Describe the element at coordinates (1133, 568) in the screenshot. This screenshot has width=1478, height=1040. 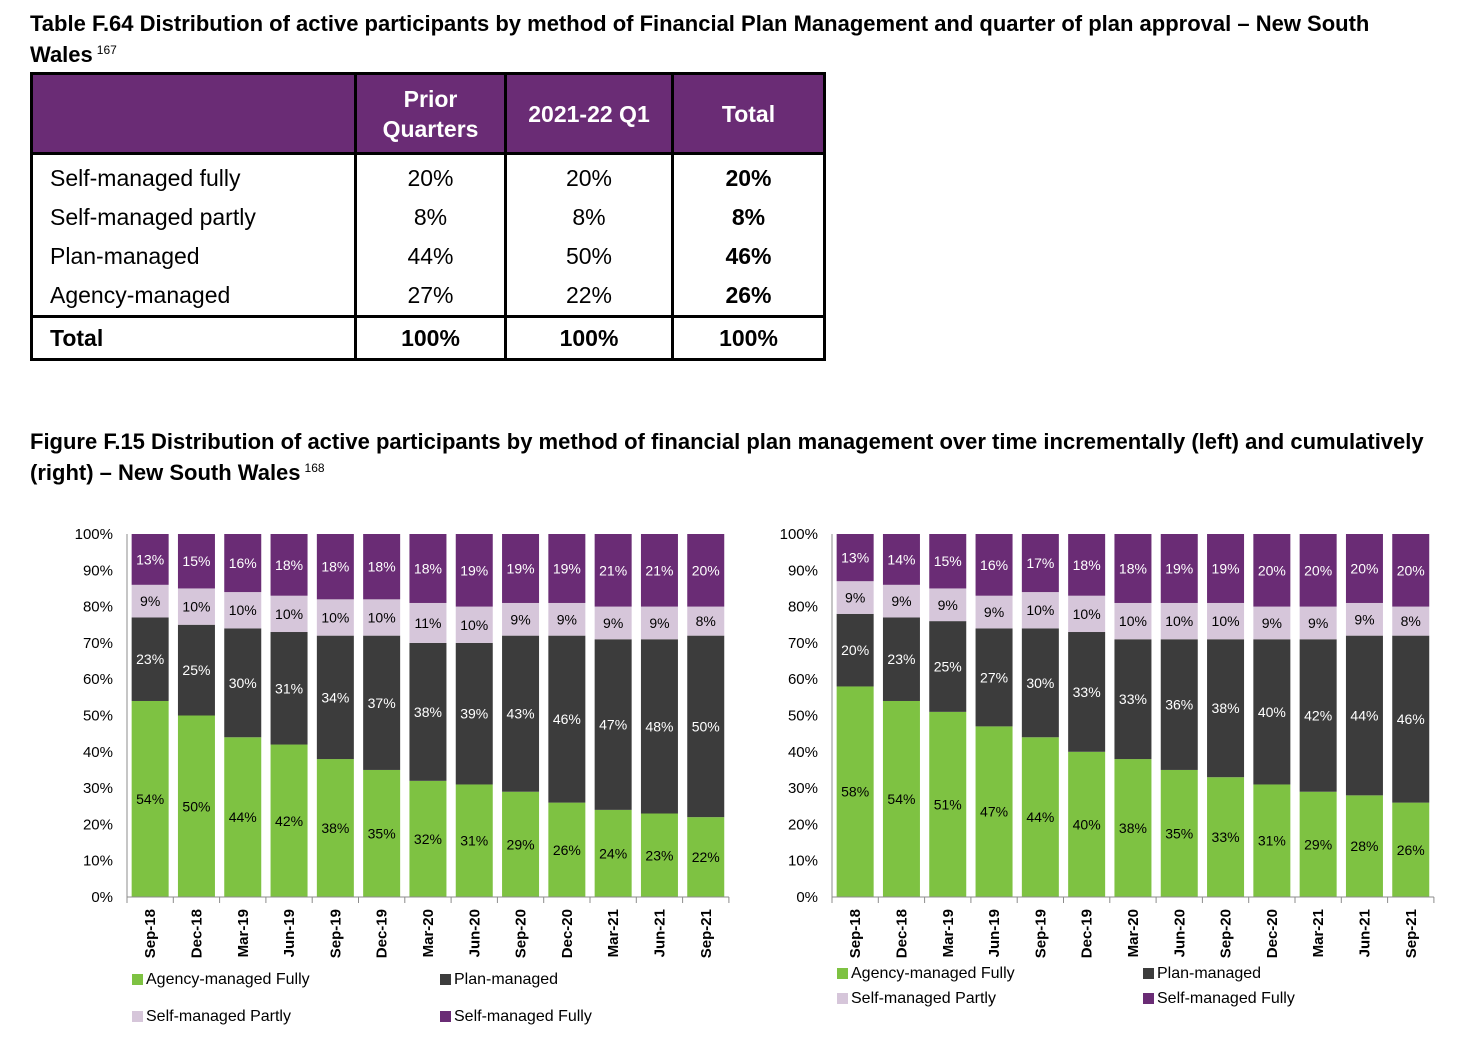
I see `data-label: 18%` at that location.